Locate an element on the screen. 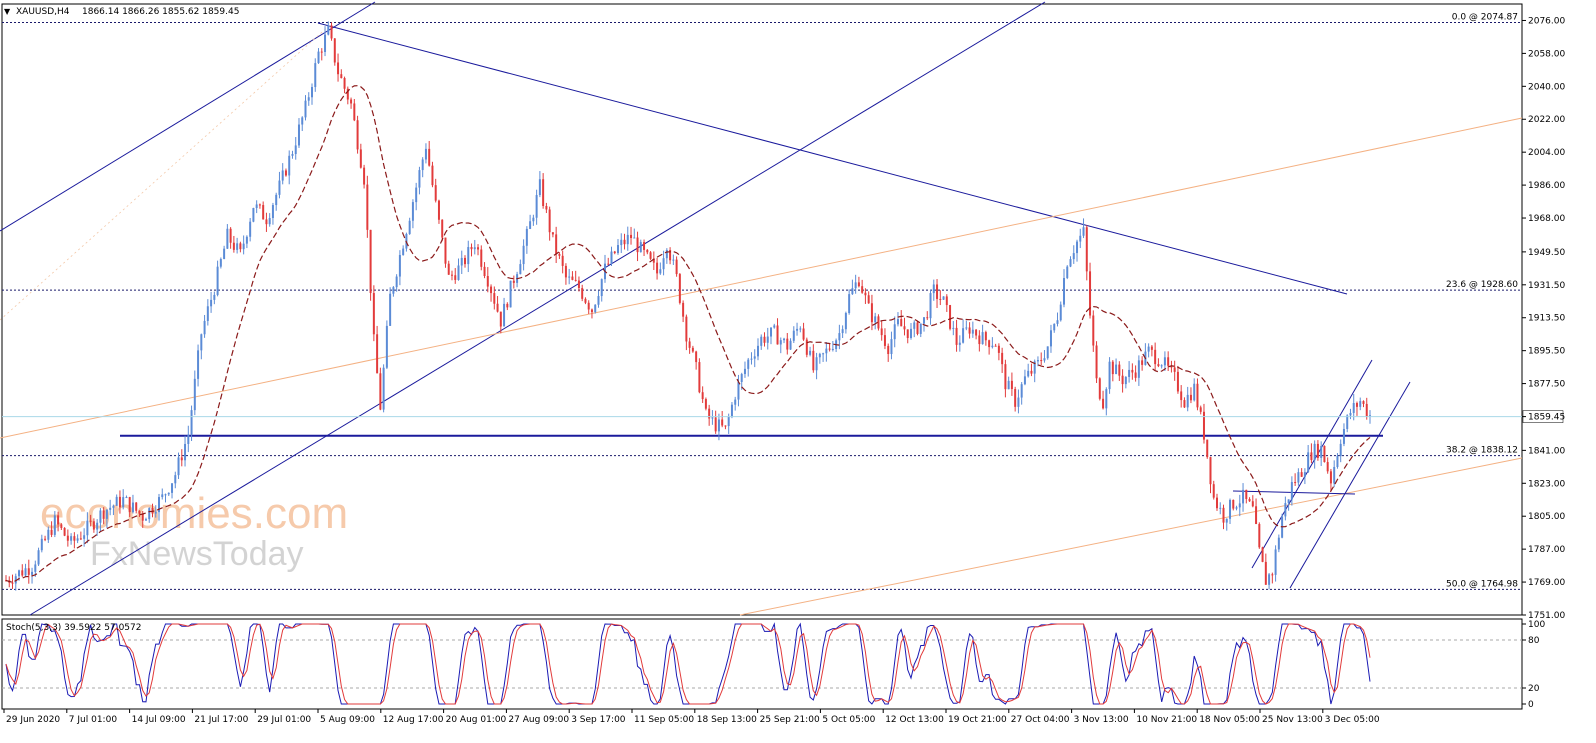 This screenshot has width=1596, height=743. fib-label-3: 50.0 @ 1764.98 is located at coordinates (1482, 584).